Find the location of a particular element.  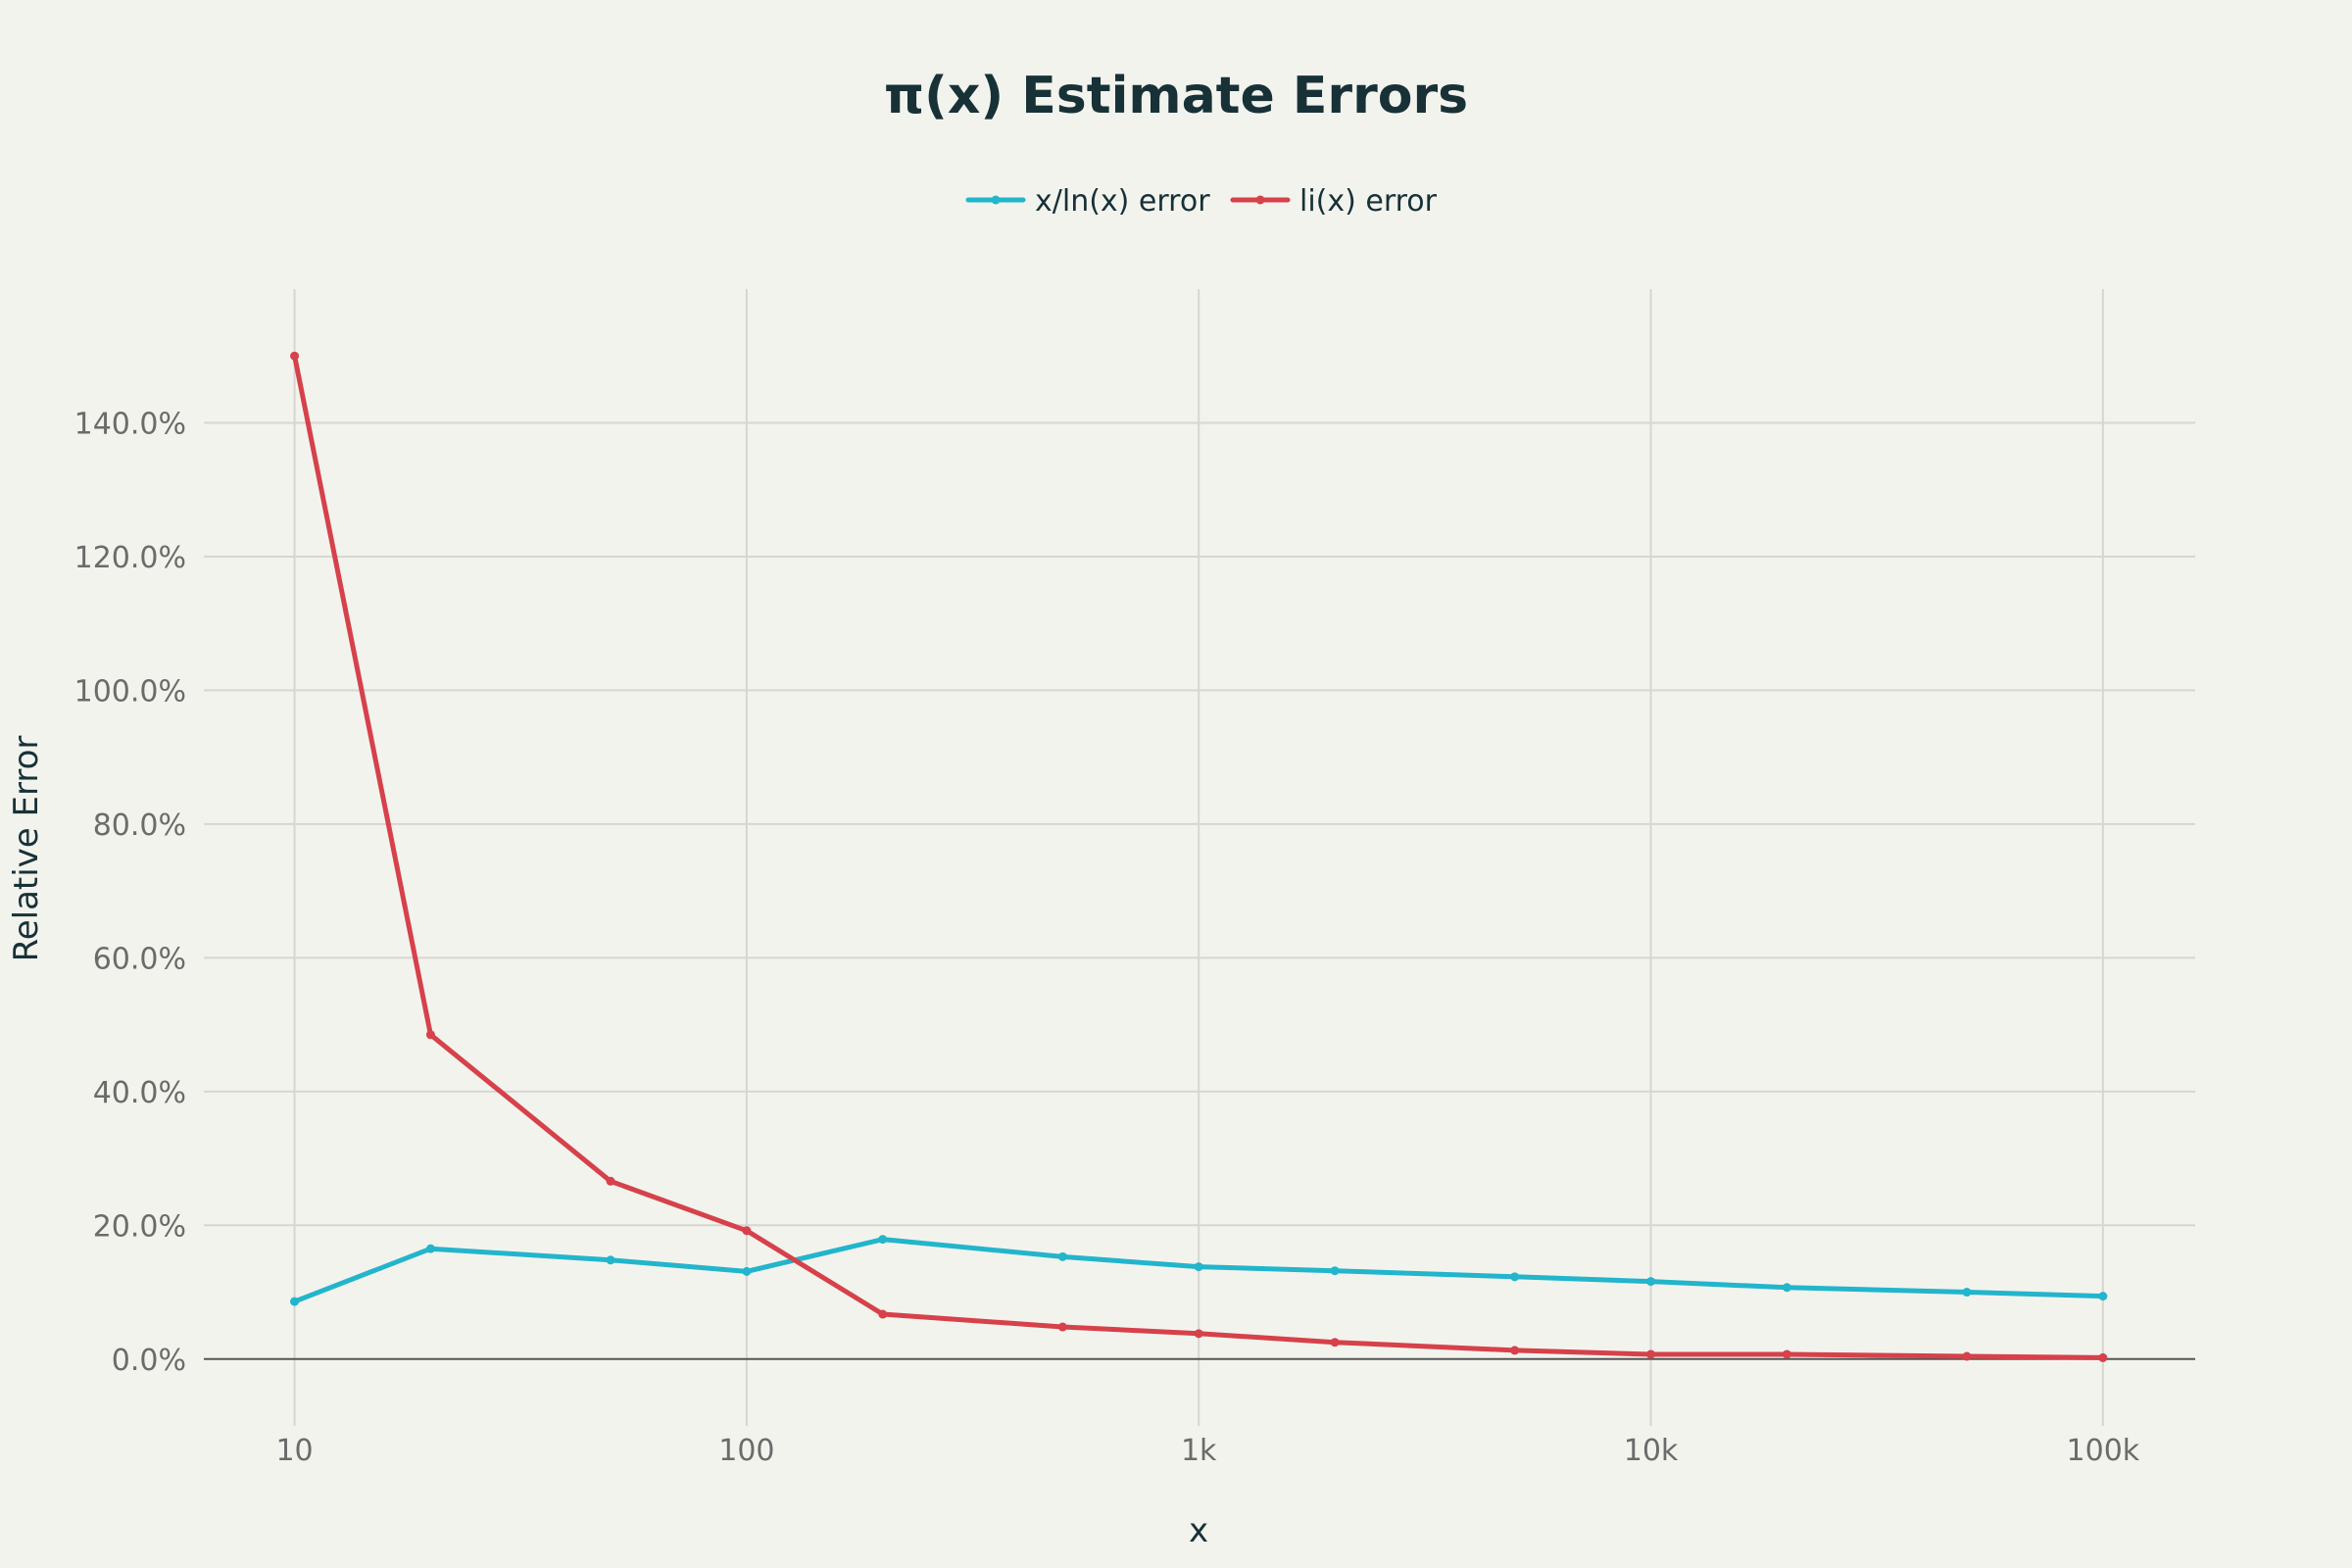

legend-label-1: li(x) error is located at coordinates (1368, 201).